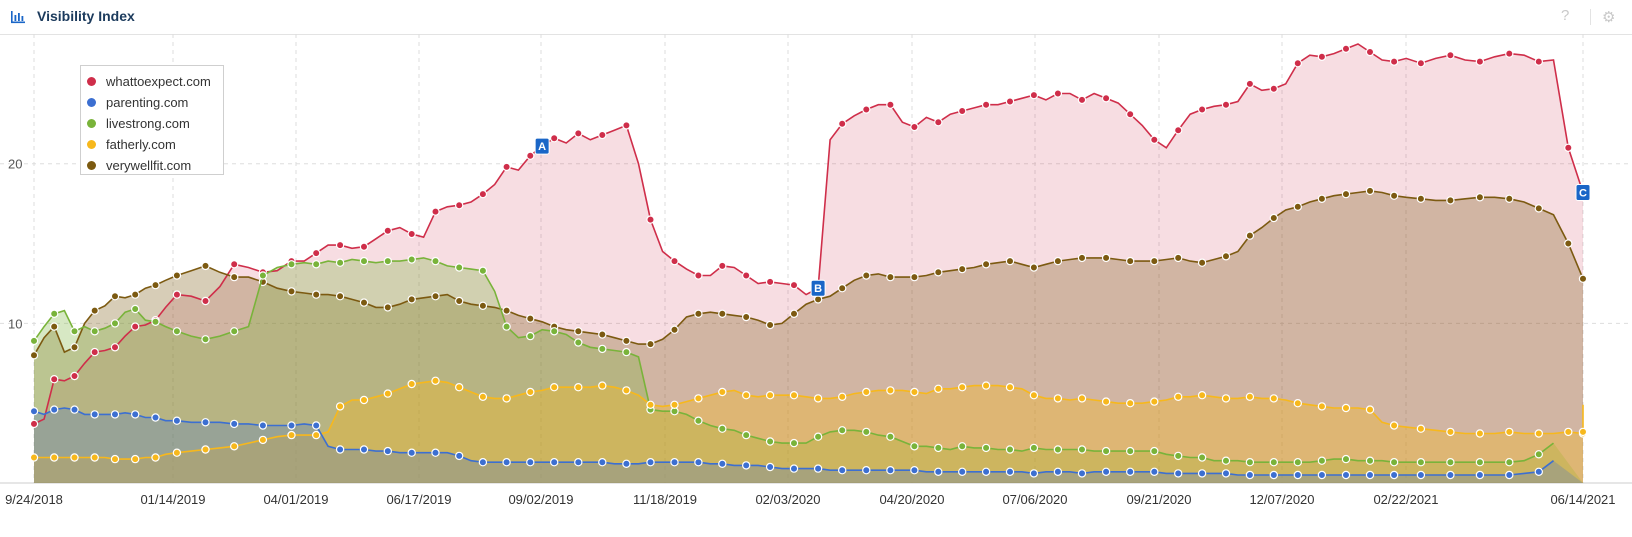  What do you see at coordinates (542, 146) in the screenshot?
I see `annotation-marker-a: A` at bounding box center [542, 146].